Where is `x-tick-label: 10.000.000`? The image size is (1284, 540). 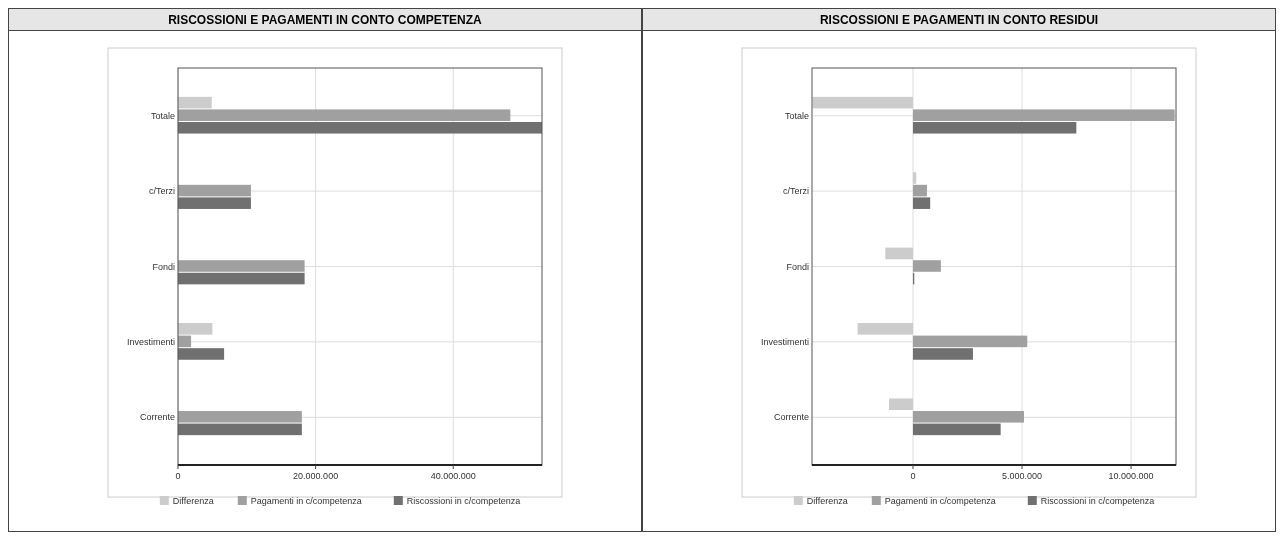 x-tick-label: 10.000.000 is located at coordinates (1131, 476).